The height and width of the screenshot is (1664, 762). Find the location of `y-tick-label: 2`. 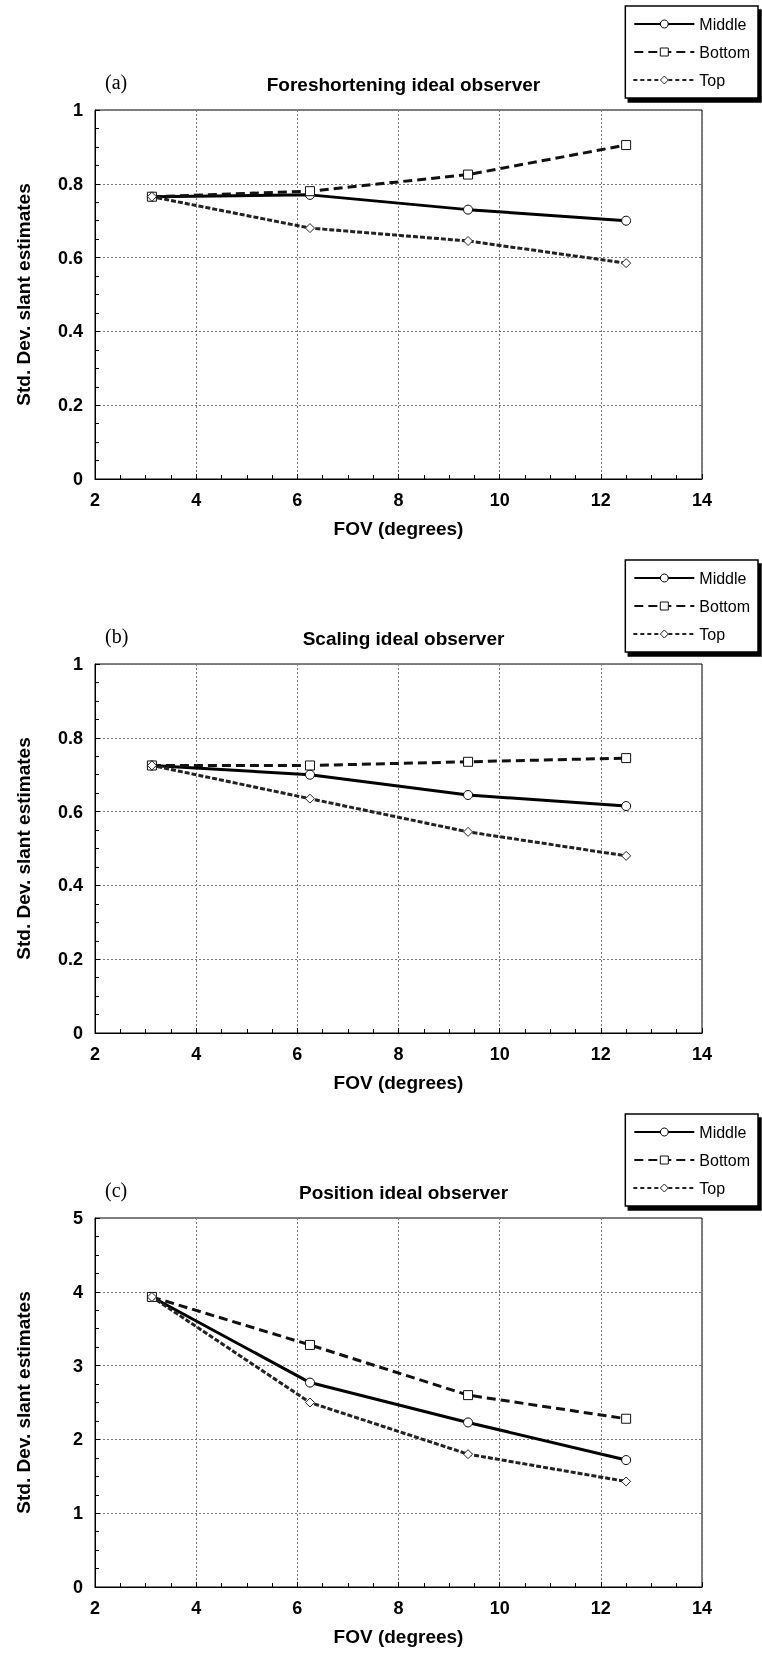

y-tick-label: 2 is located at coordinates (77, 1439).